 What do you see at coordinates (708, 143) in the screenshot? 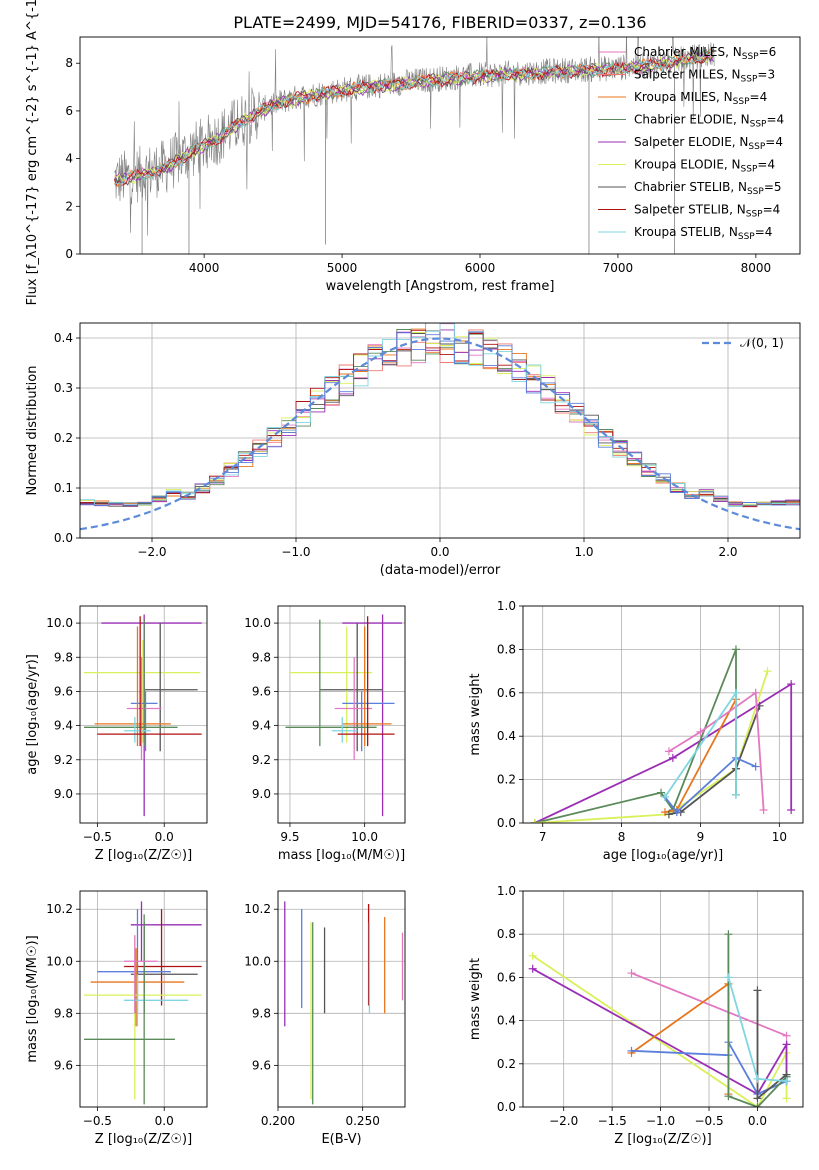
I see `legend-entry: Salpeter ELODIE, NSSP=4` at bounding box center [708, 143].